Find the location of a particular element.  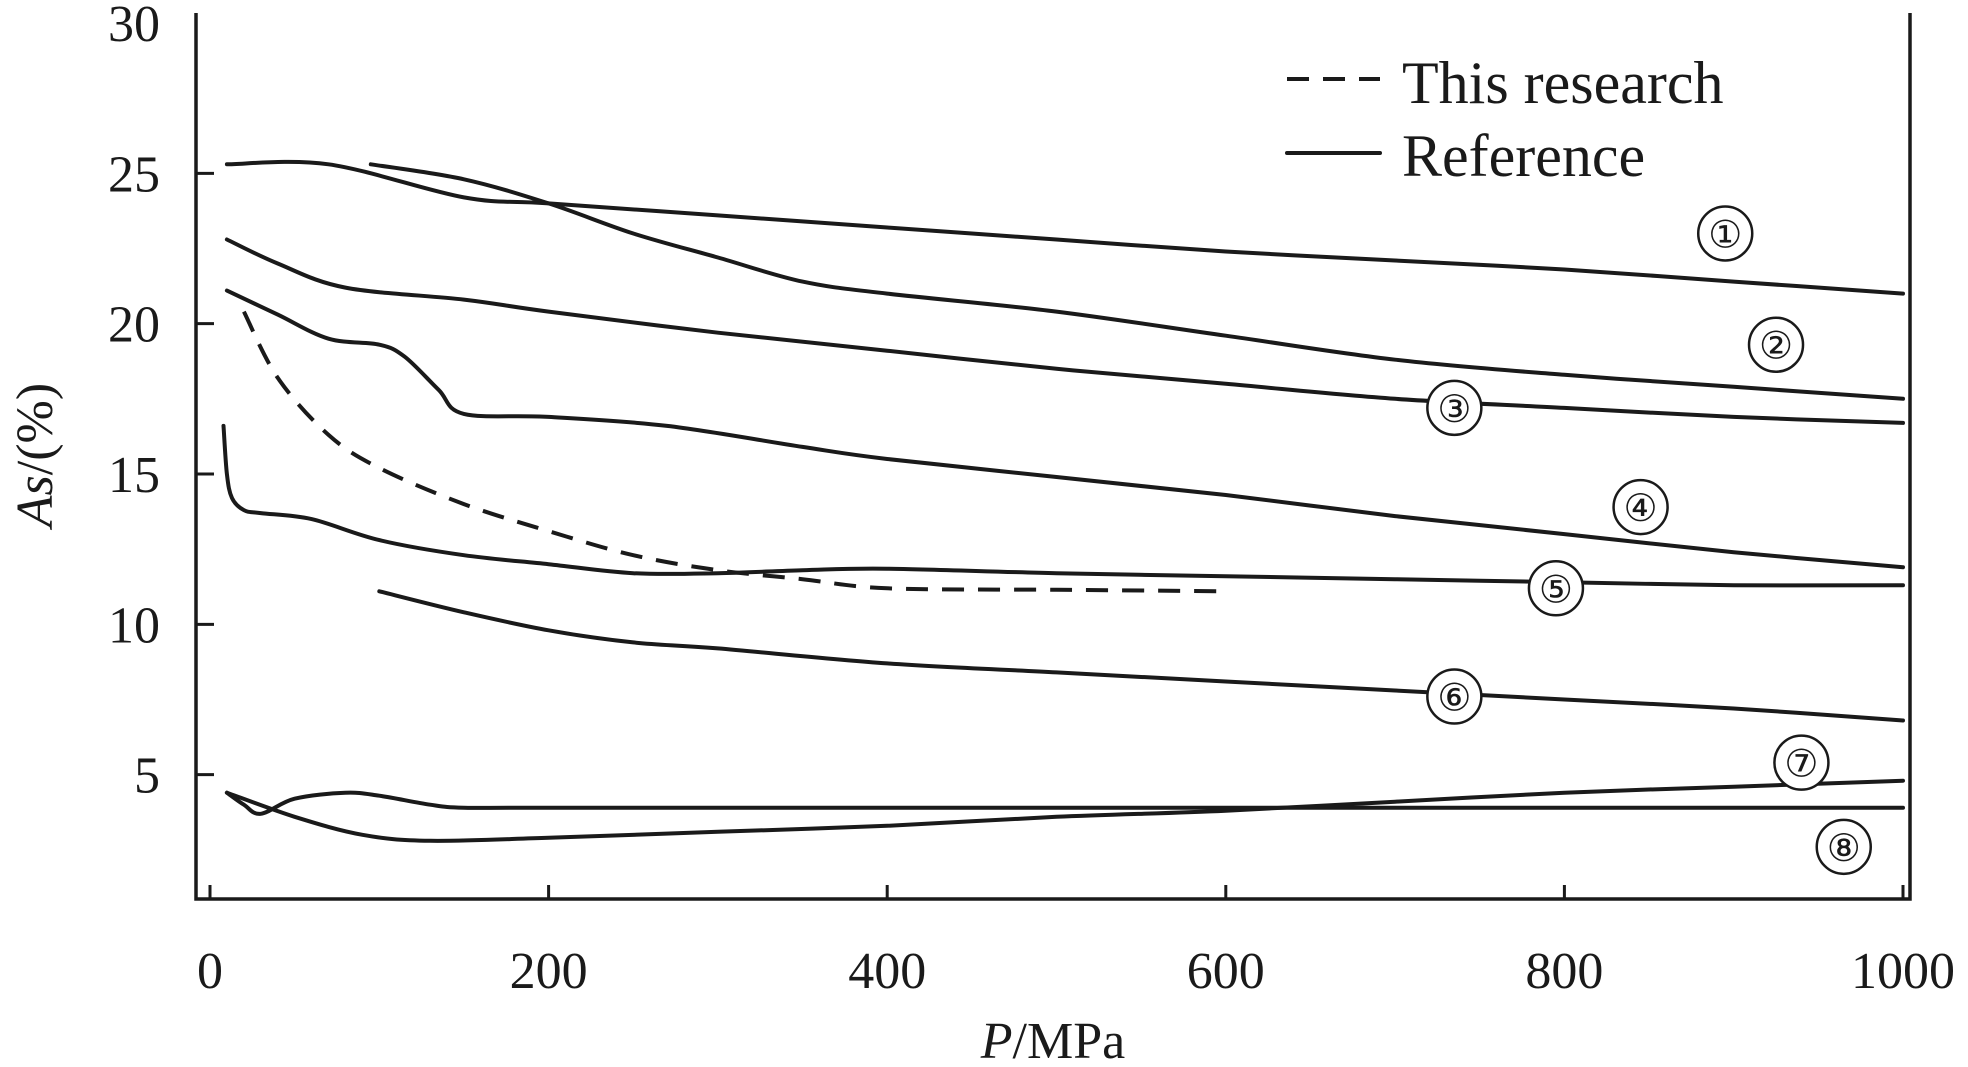

x-tick-label: 600 is located at coordinates (1226, 971).